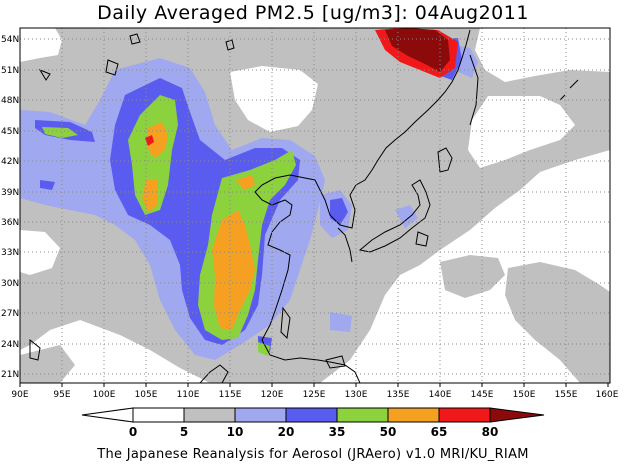  I want to click on lon-label: 155E, so click(566, 395).